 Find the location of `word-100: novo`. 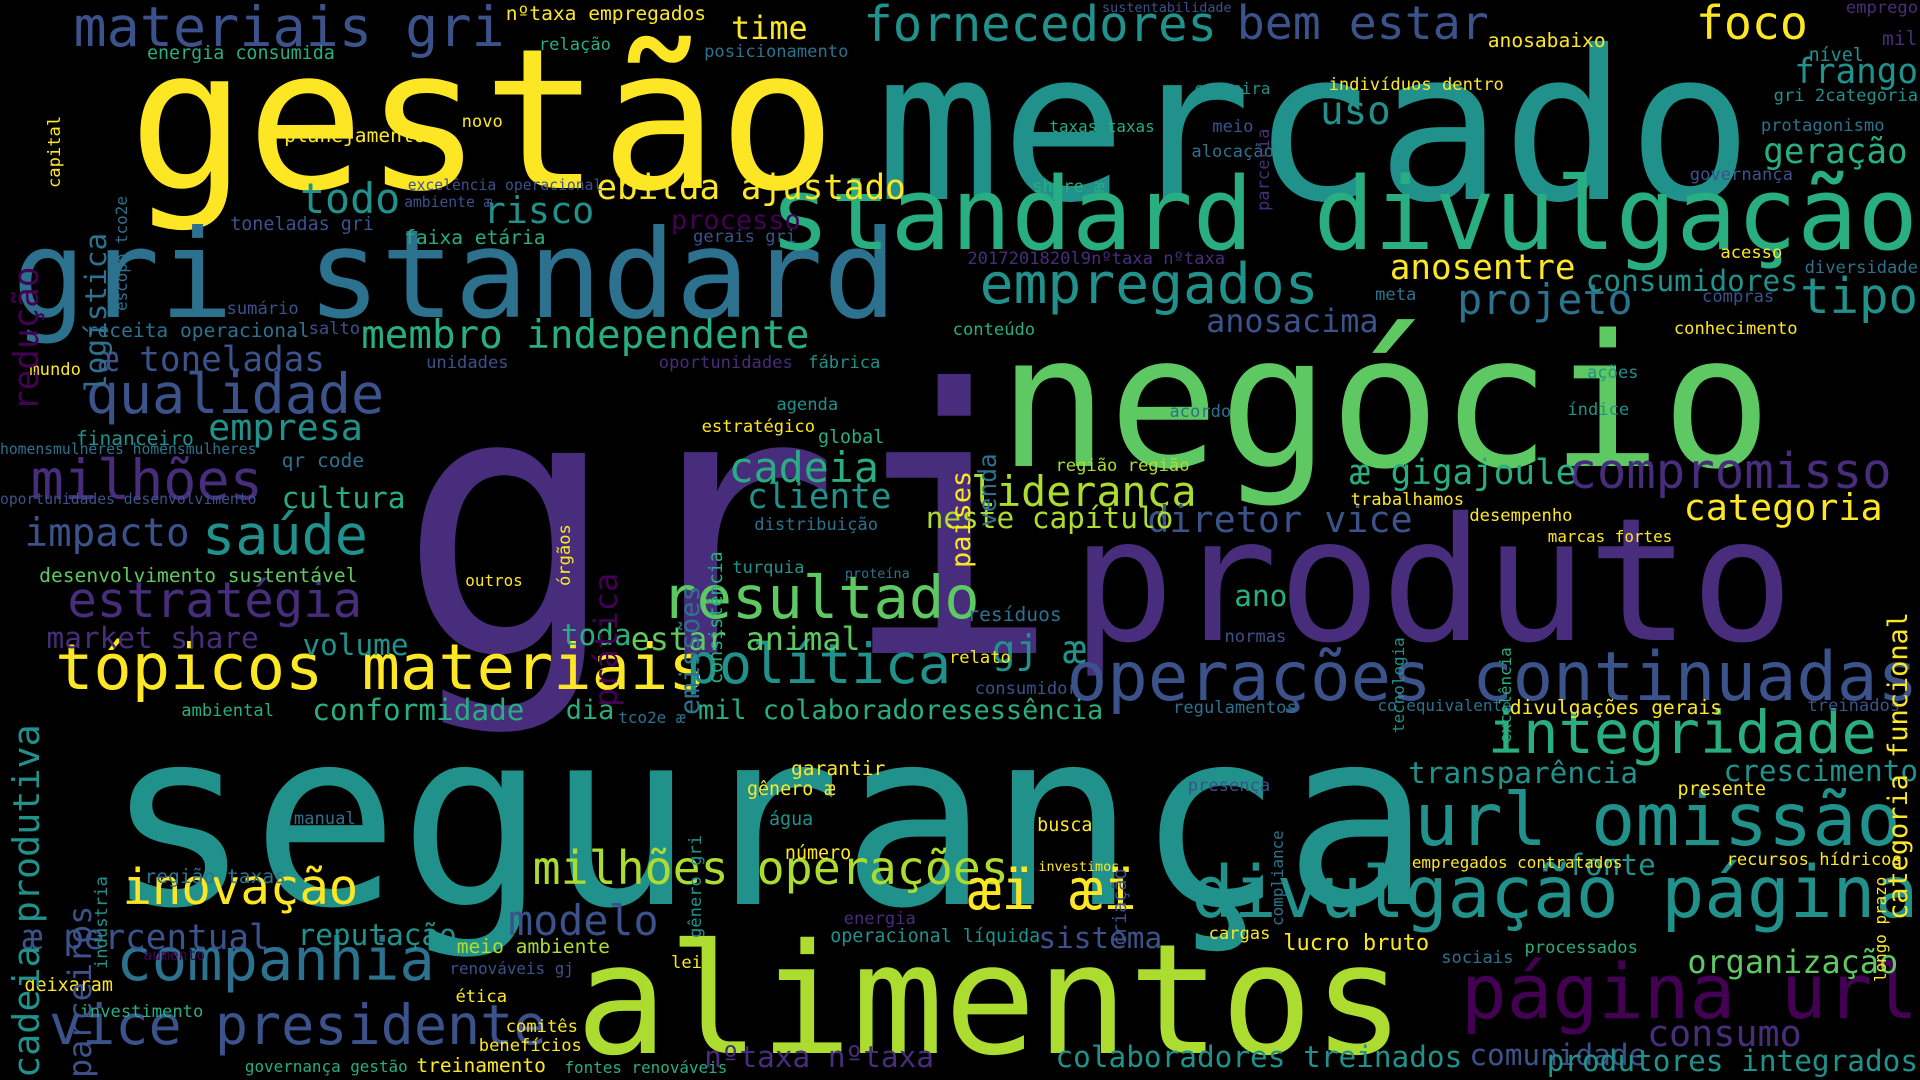

word-100: novo is located at coordinates (482, 121).